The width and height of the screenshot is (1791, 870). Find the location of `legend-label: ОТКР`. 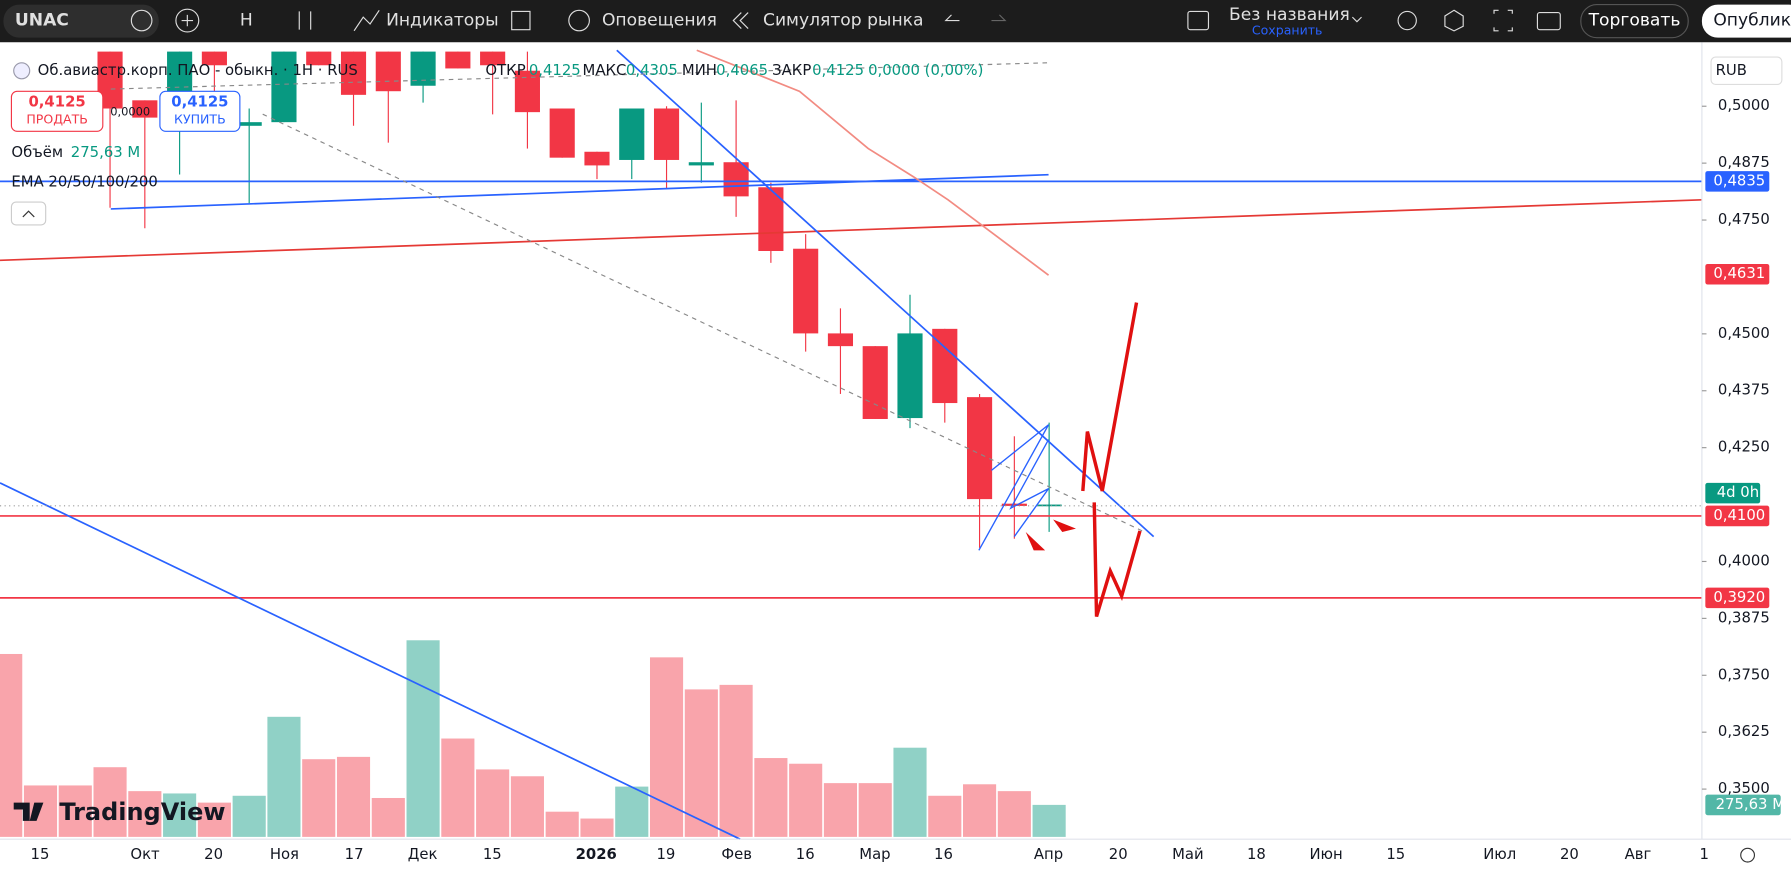

legend-label: ОТКР is located at coordinates (505, 70).